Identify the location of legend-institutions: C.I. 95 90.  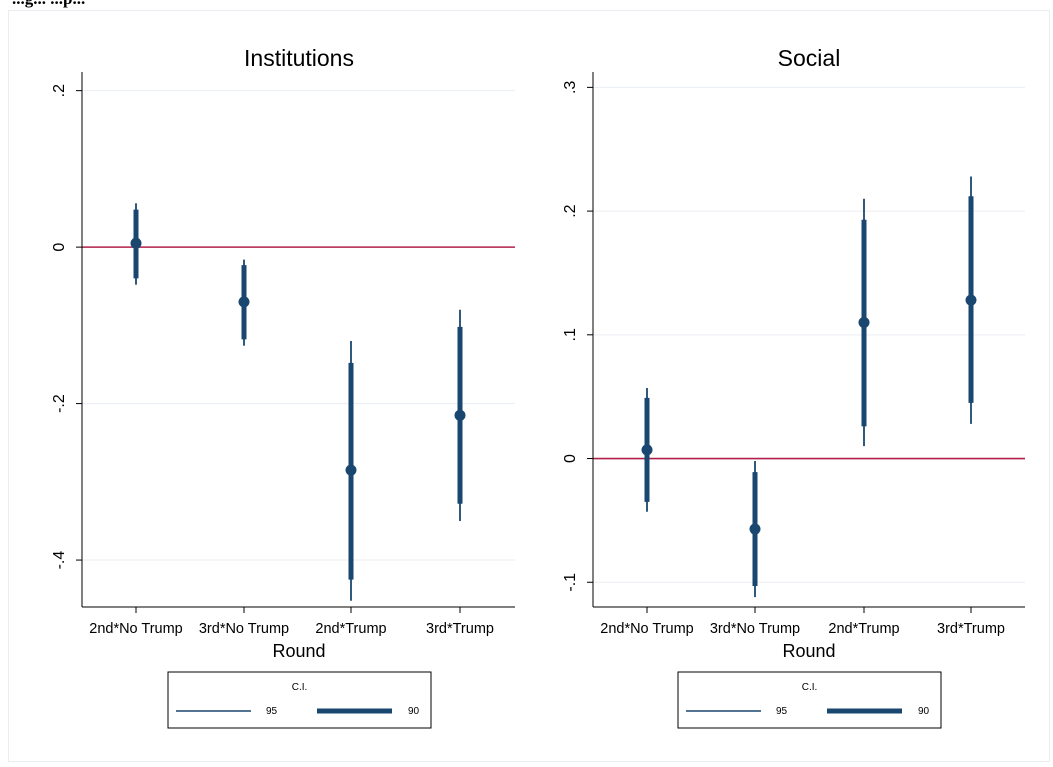
(299, 700).